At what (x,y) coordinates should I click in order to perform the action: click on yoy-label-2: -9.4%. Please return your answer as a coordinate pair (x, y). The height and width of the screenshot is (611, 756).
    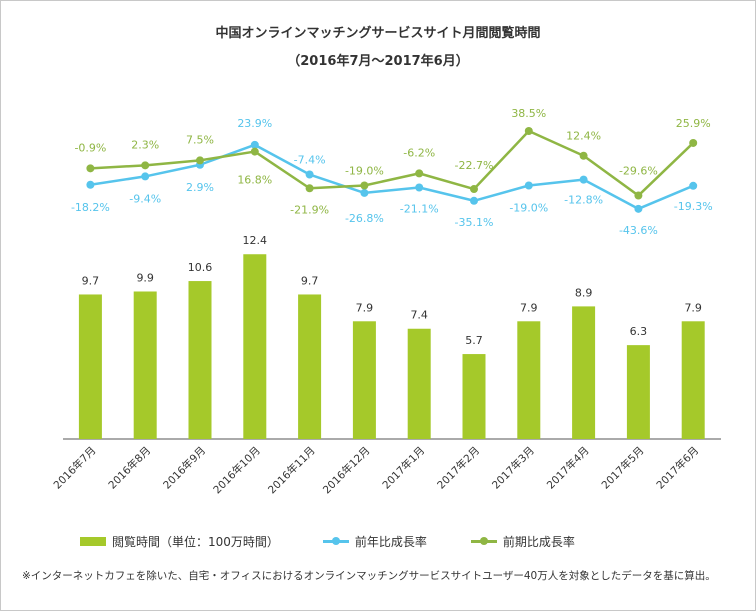
    Looking at the image, I should click on (145, 198).